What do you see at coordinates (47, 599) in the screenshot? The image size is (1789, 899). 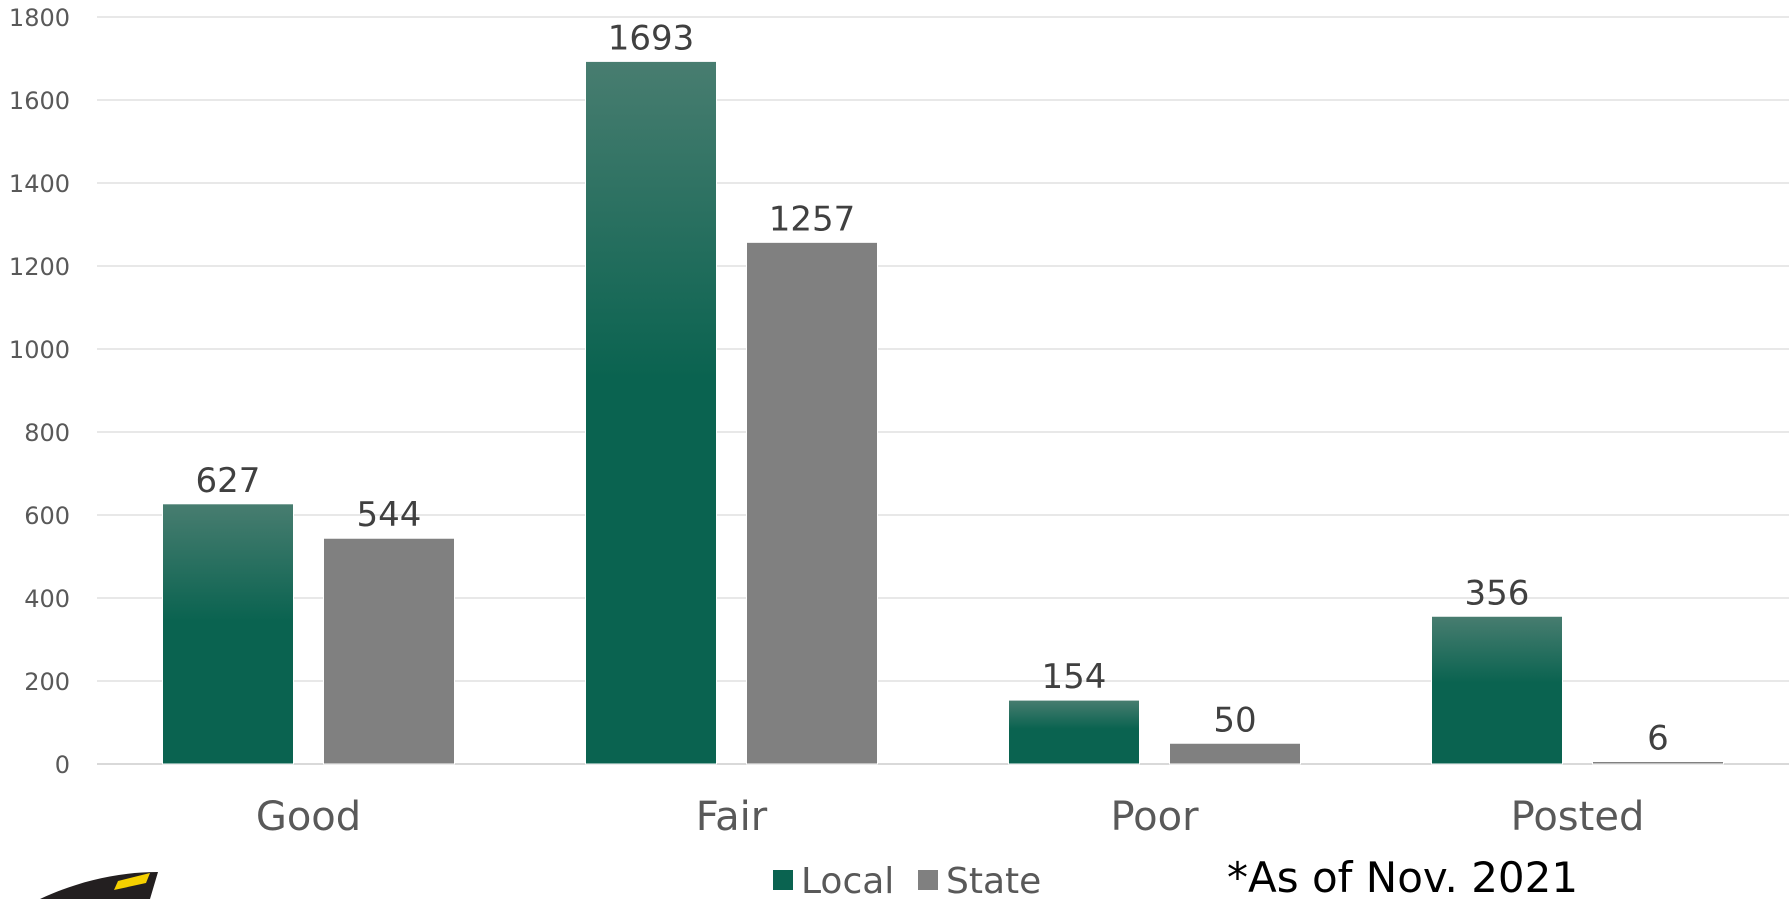 I see `y-tick-label: 400` at bounding box center [47, 599].